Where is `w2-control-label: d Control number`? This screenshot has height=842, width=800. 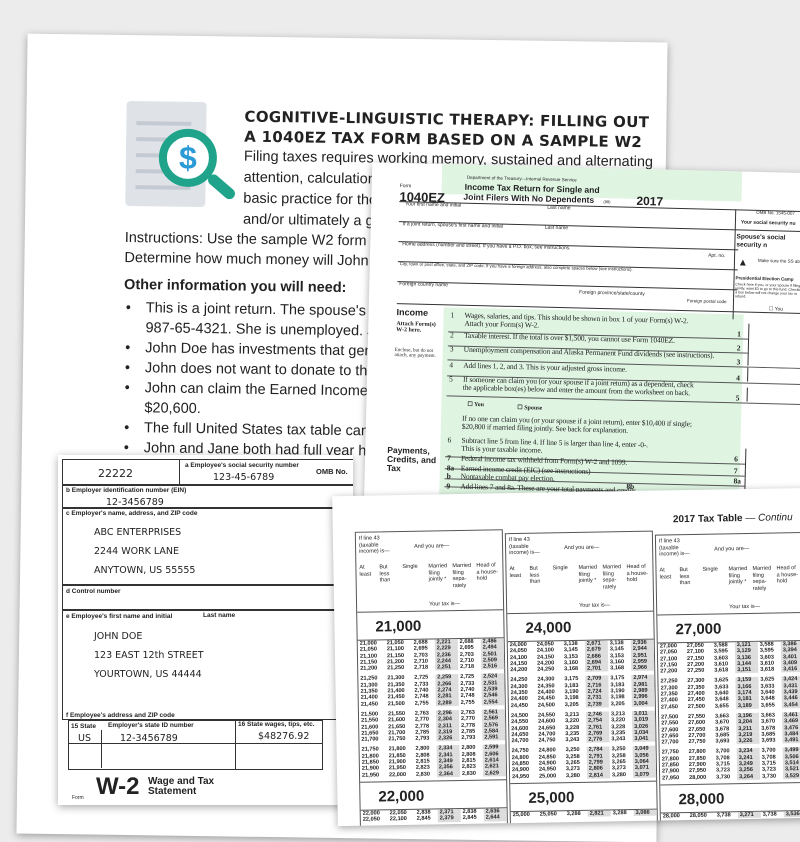 w2-control-label: d Control number is located at coordinates (93, 591).